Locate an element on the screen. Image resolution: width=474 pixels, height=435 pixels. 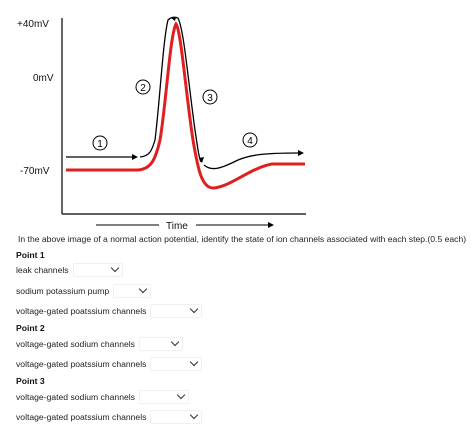
point-2-row-na: voltage-gated sodium channels is located at coordinates (99, 344).